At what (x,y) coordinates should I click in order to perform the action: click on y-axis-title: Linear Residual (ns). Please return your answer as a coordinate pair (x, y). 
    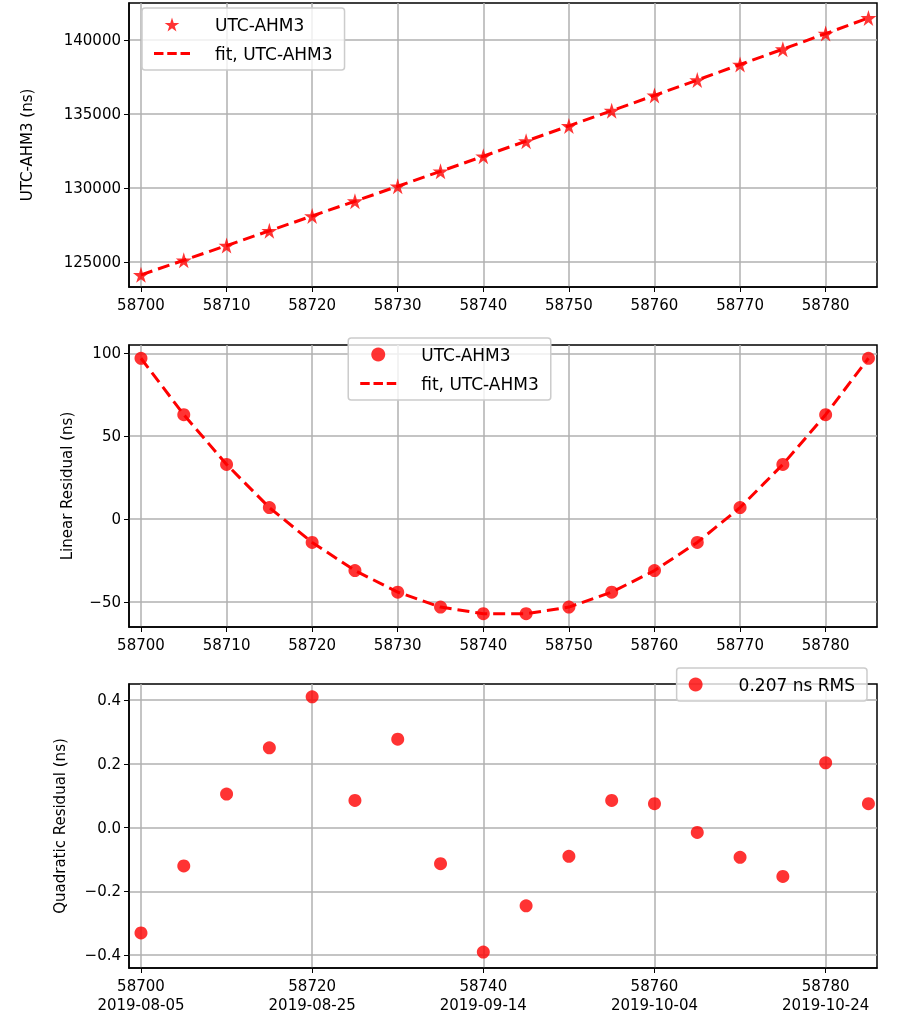
    Looking at the image, I should click on (66, 486).